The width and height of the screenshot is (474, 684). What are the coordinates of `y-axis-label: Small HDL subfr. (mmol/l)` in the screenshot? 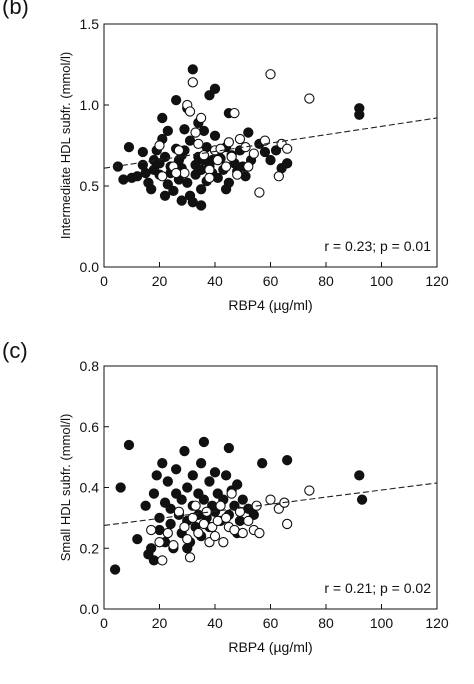 It's located at (65, 488).